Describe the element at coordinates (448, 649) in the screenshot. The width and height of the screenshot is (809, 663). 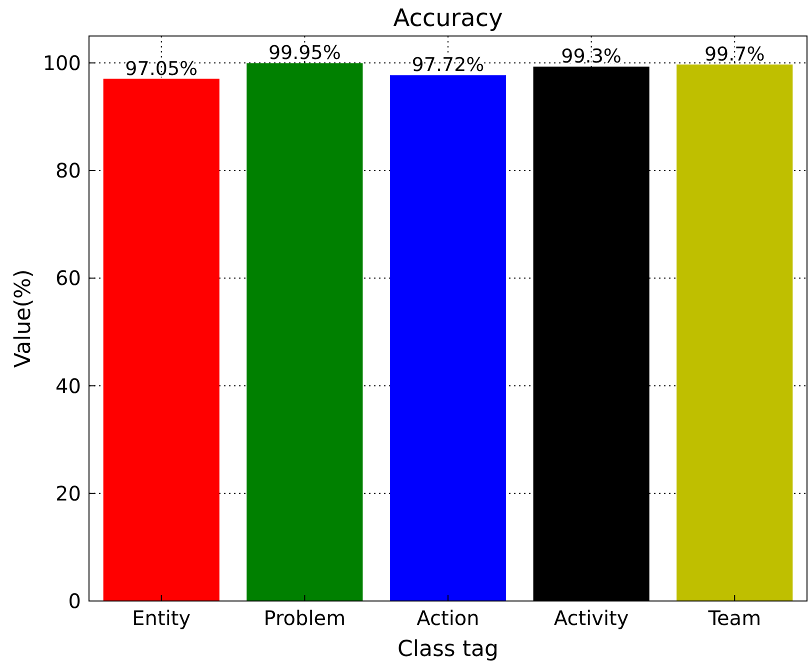
I see `x-axis-title: Class tag` at that location.